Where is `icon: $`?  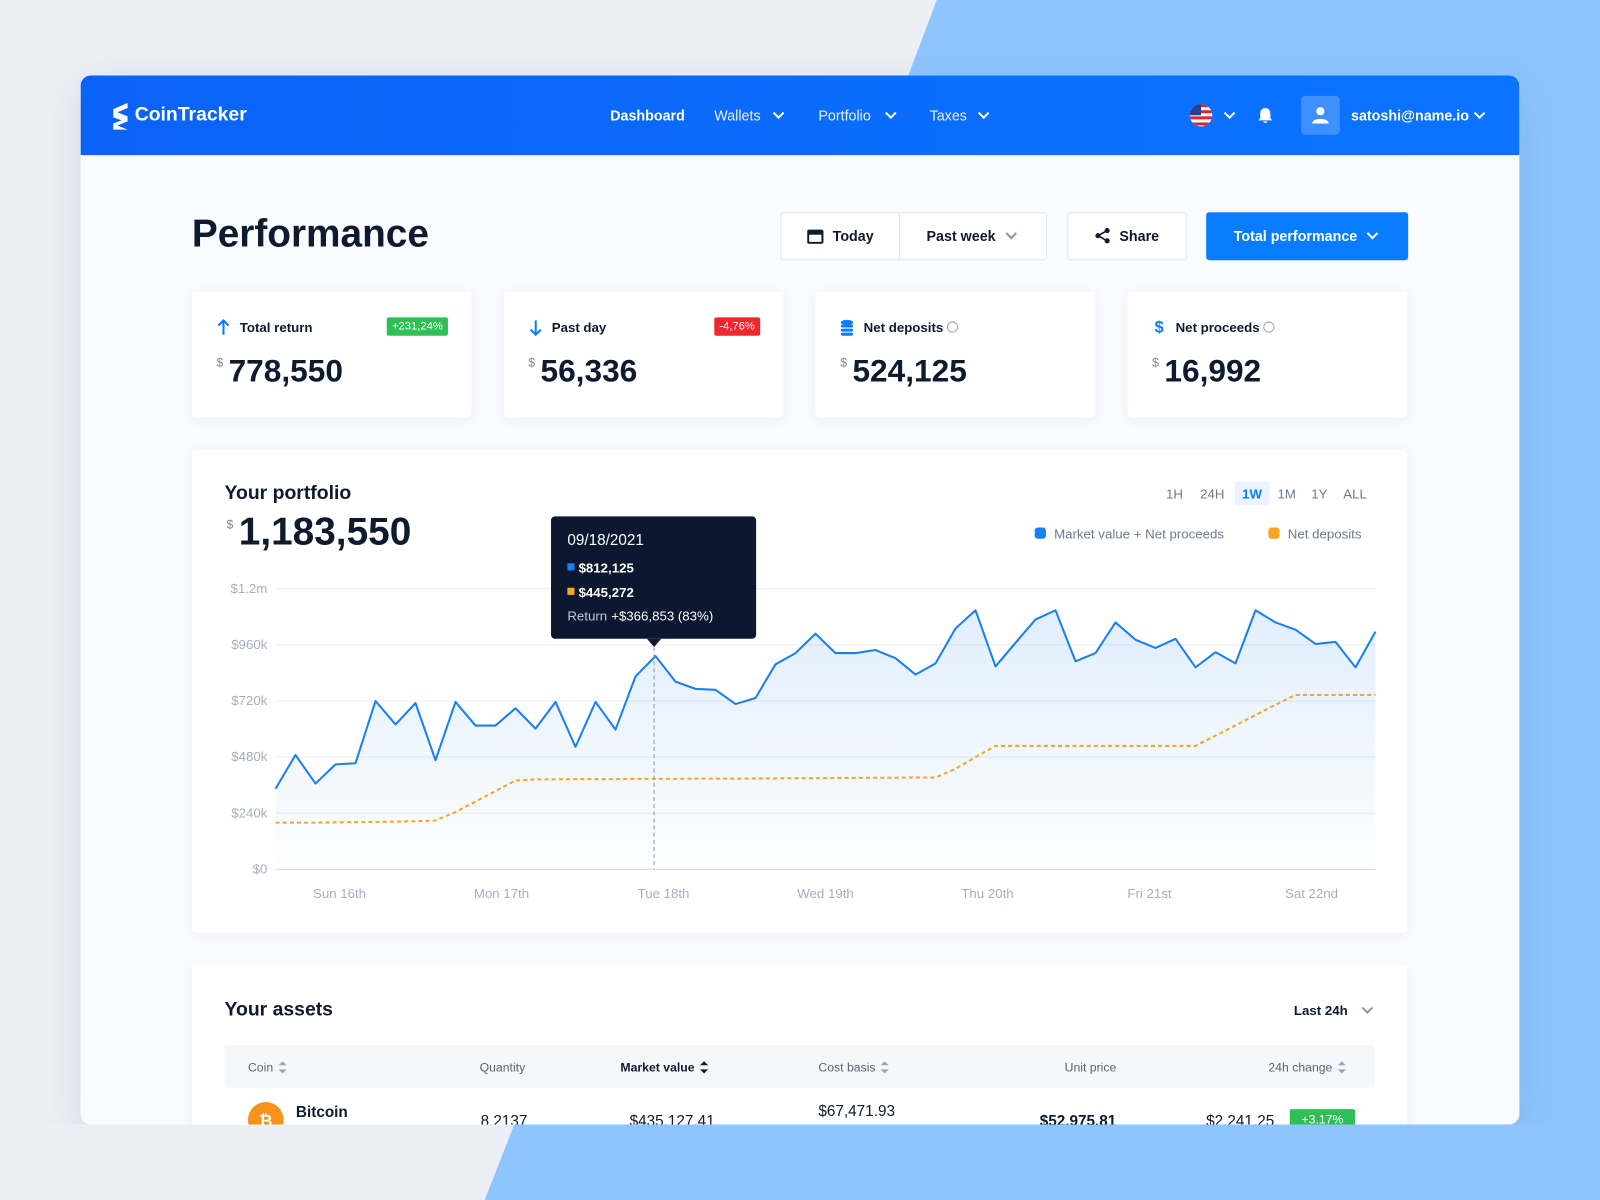
icon: $ is located at coordinates (1159, 328).